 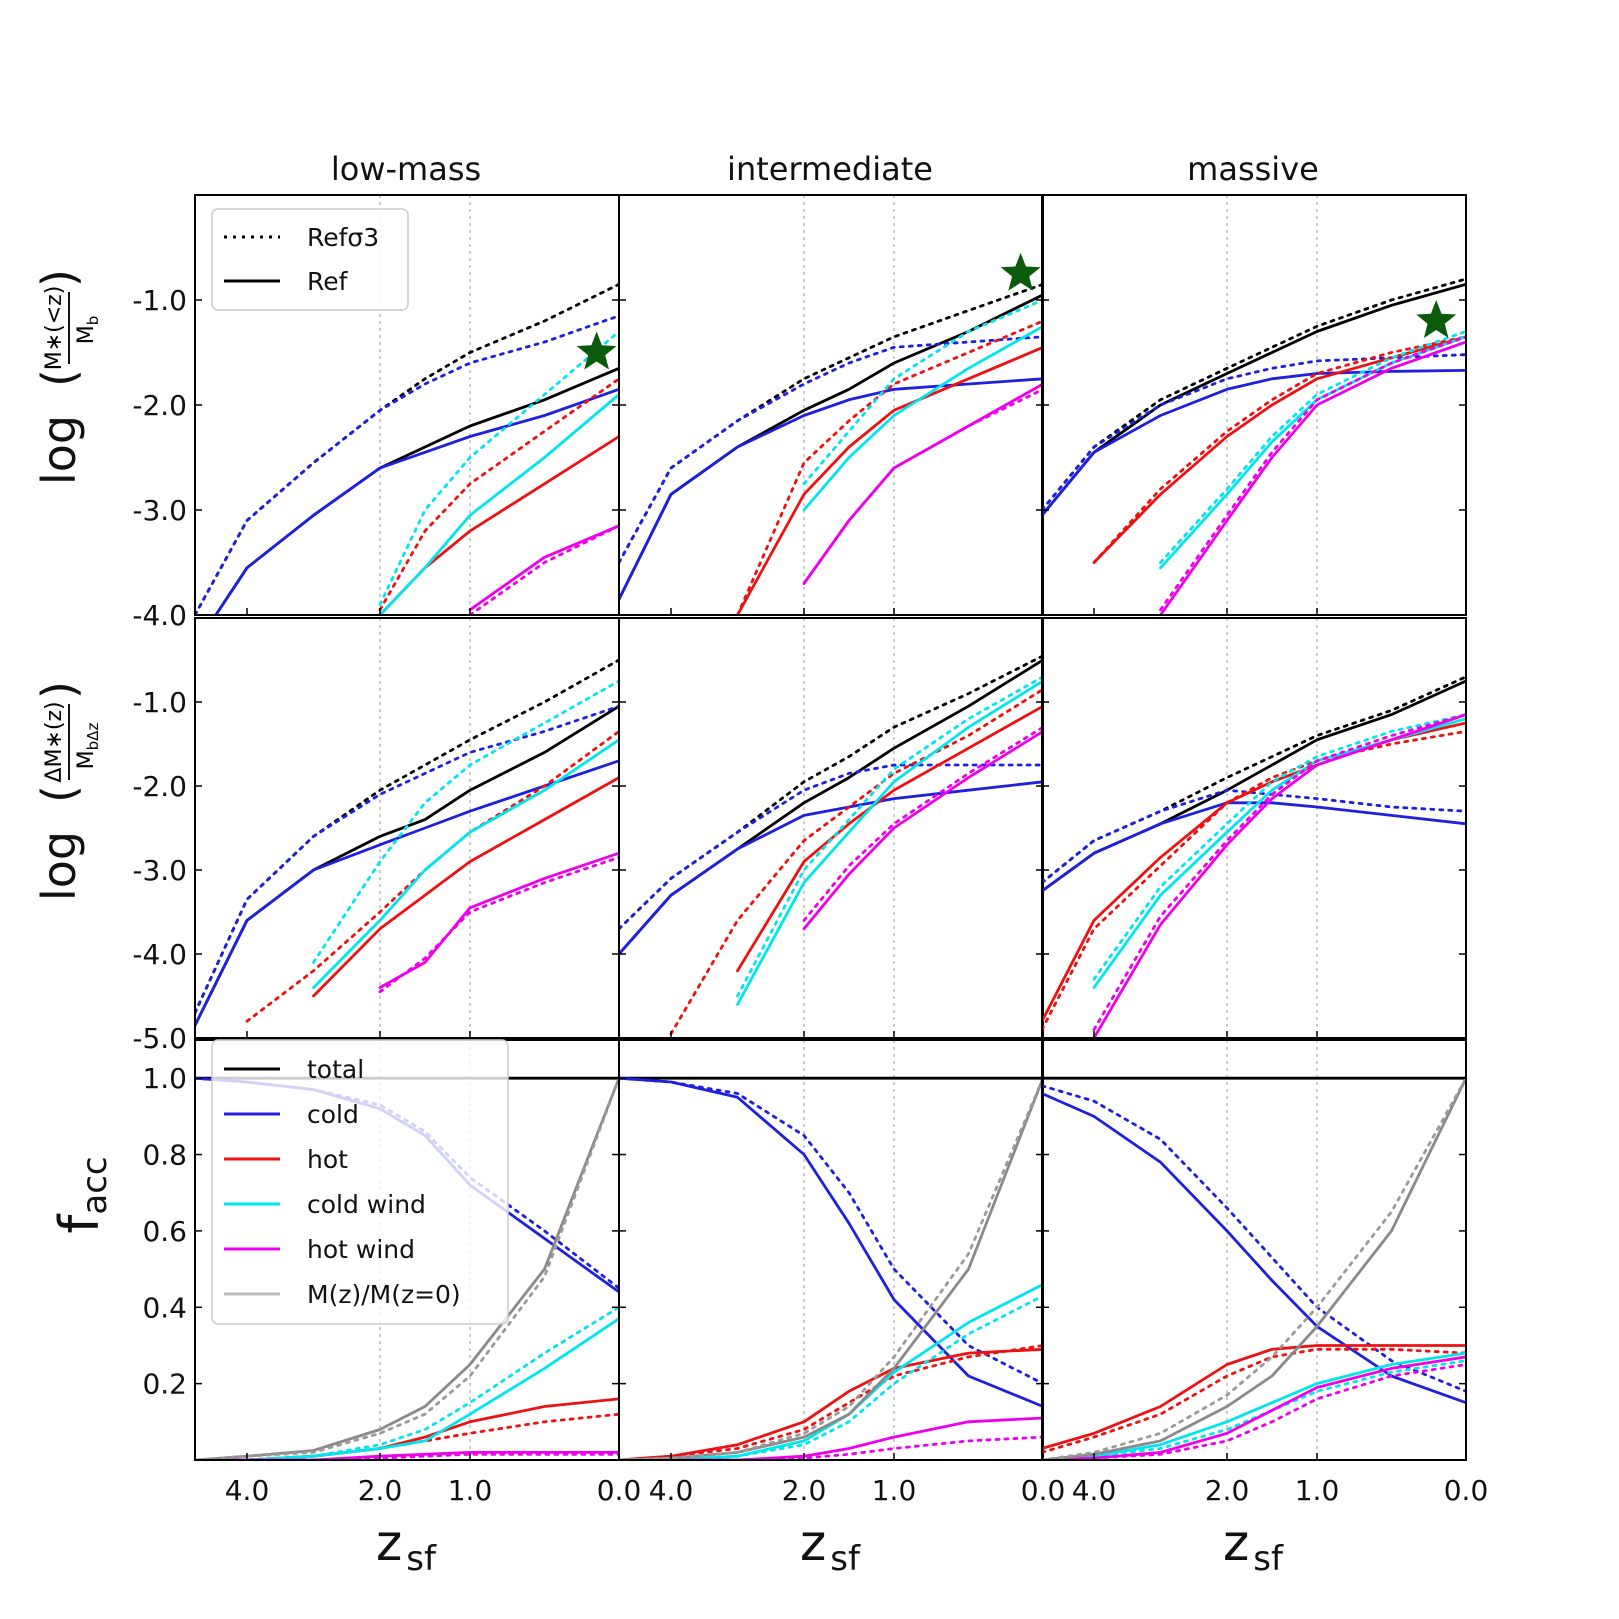 What do you see at coordinates (366, 1204) in the screenshot?
I see `legend-cold-wind-label: cold wind` at bounding box center [366, 1204].